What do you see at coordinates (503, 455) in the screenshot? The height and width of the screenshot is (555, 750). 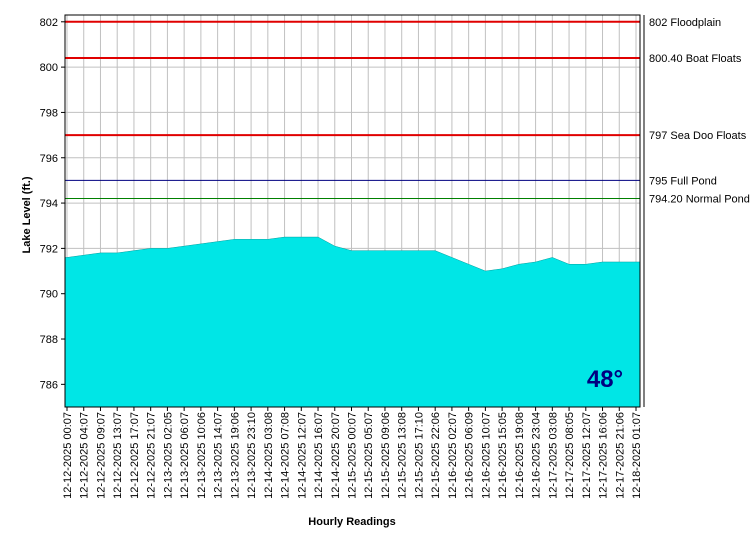 I see `x-tick-label: 12-16-2025 15:05` at bounding box center [503, 455].